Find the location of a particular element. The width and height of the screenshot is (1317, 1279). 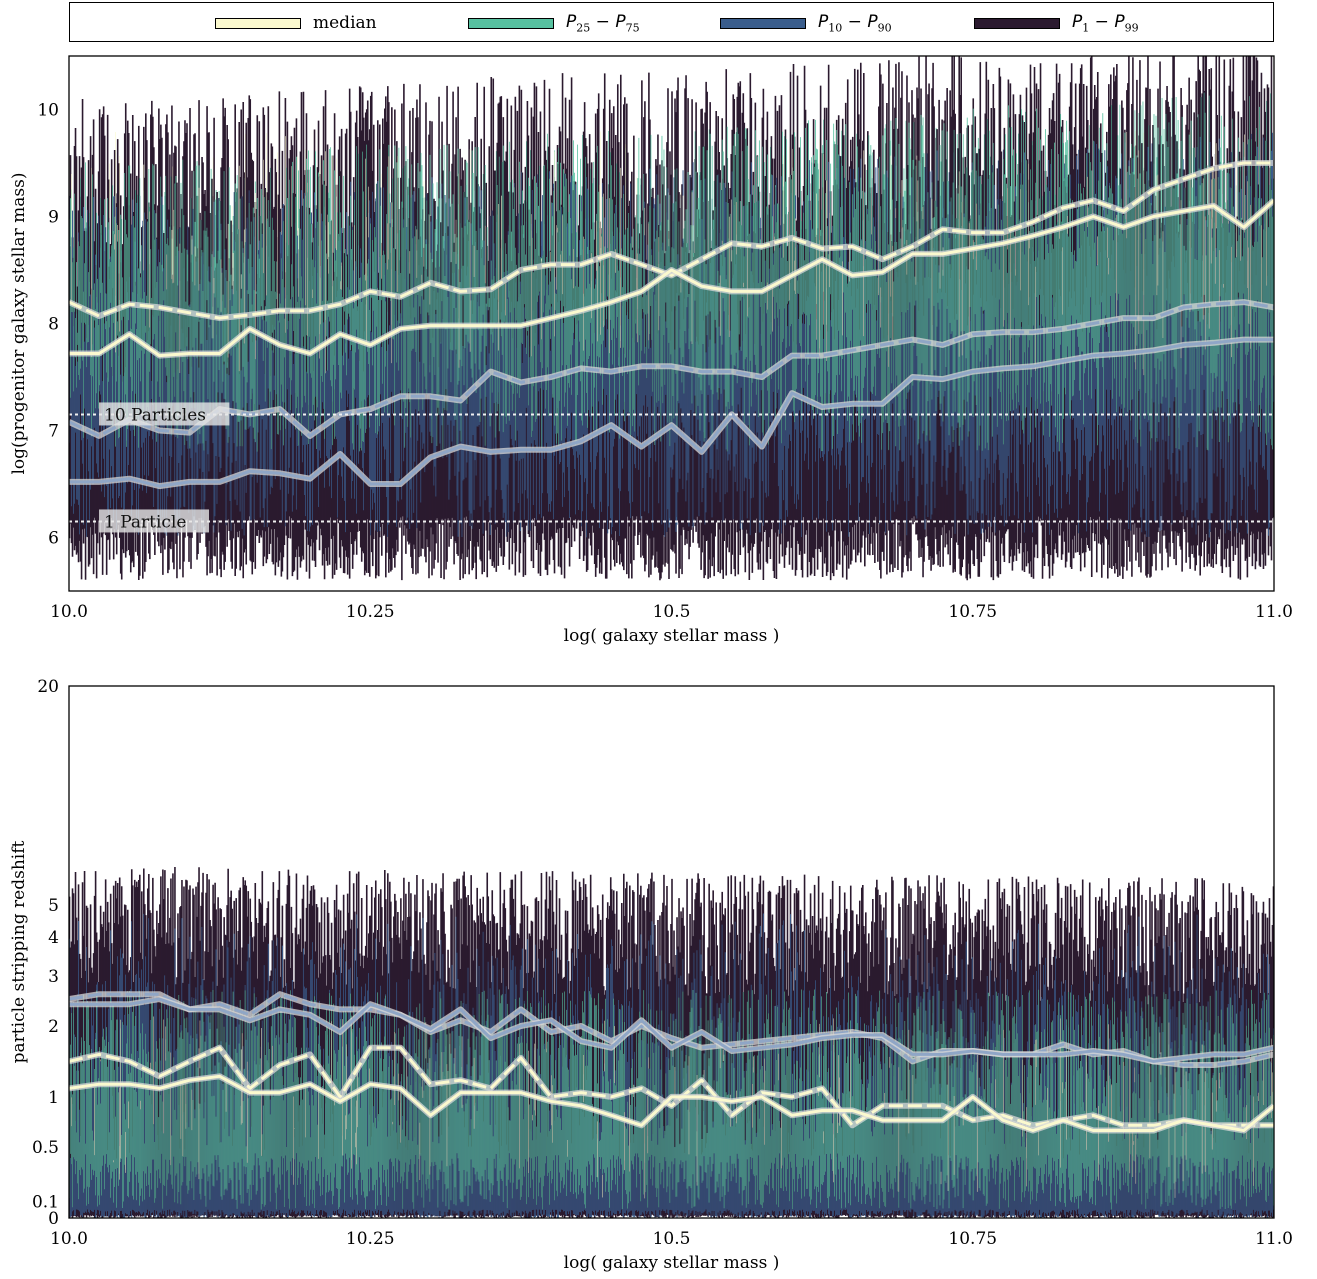

legend-entry: P1 − P99 is located at coordinates (1056, 23).